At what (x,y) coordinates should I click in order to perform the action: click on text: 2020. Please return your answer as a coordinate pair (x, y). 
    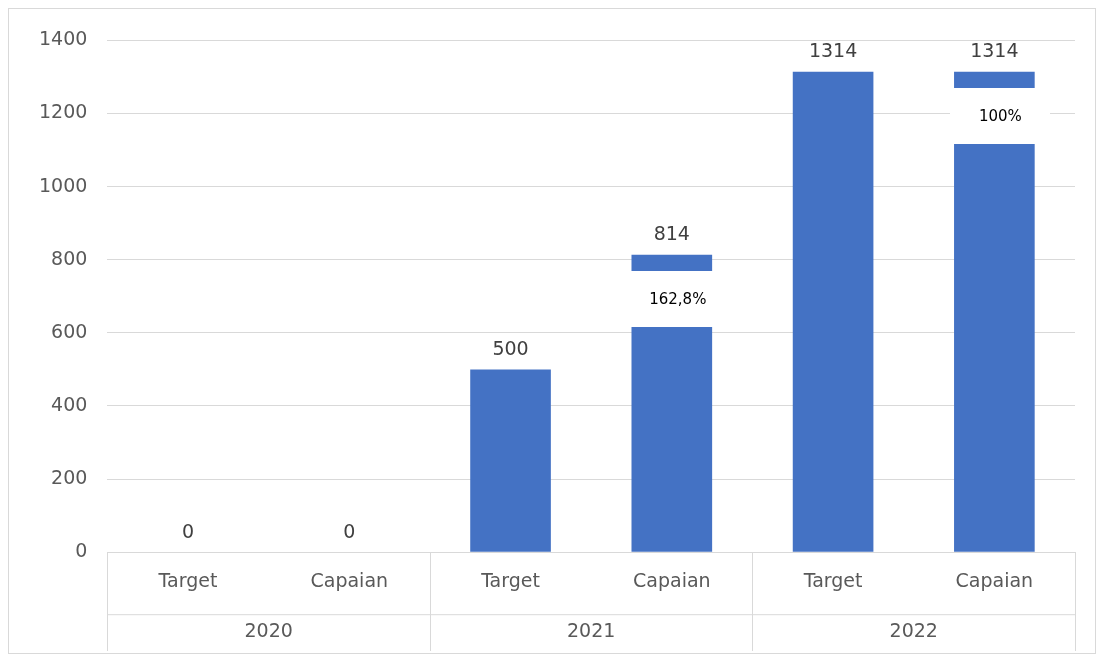
    Looking at the image, I should click on (268, 630).